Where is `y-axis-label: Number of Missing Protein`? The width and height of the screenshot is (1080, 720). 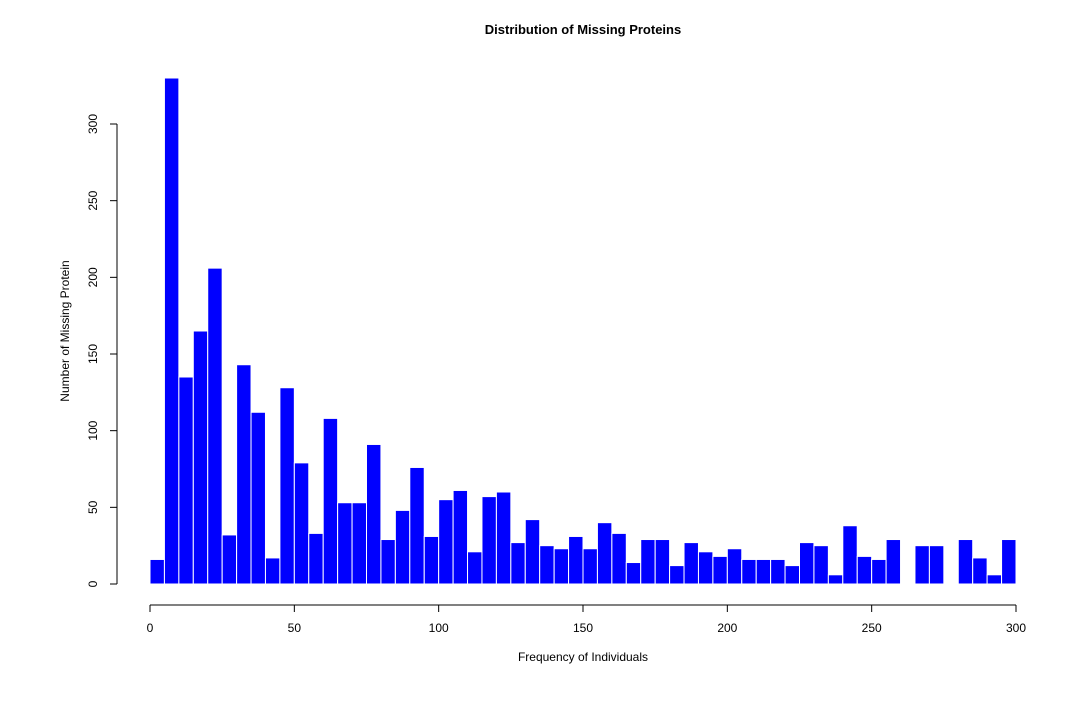
y-axis-label: Number of Missing Protein is located at coordinates (65, 330).